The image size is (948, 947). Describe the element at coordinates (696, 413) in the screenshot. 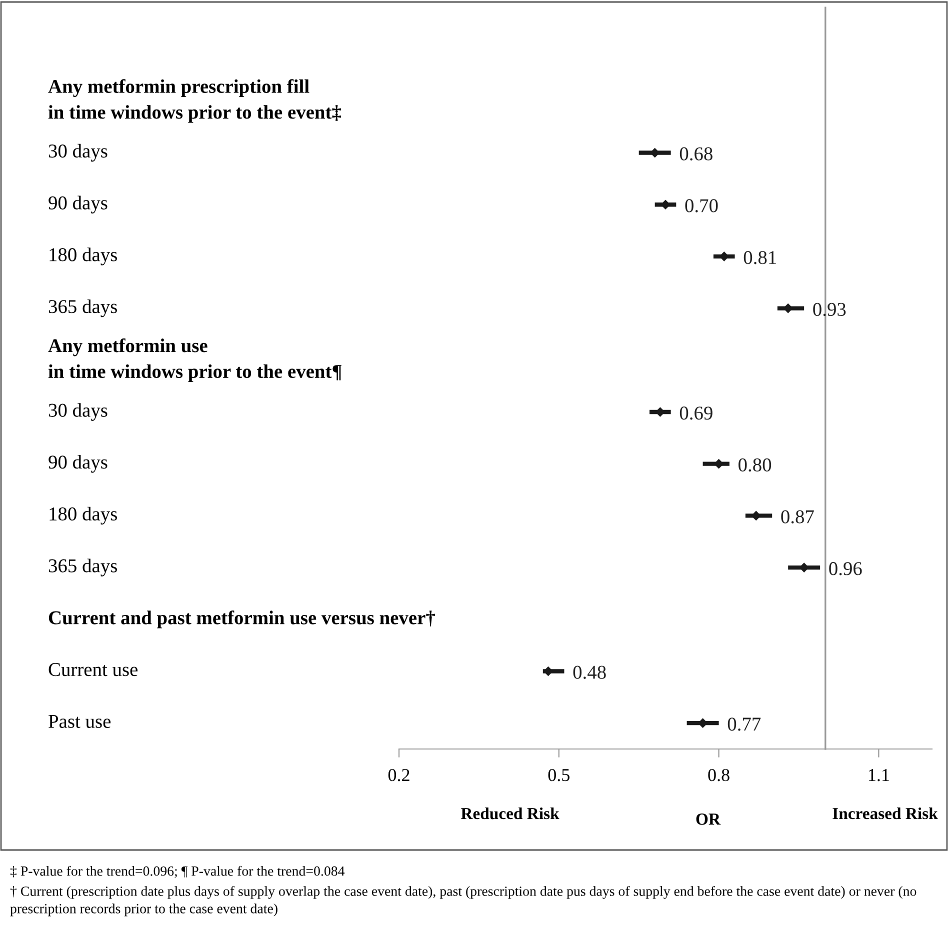

I see `data-label: 0.69` at that location.